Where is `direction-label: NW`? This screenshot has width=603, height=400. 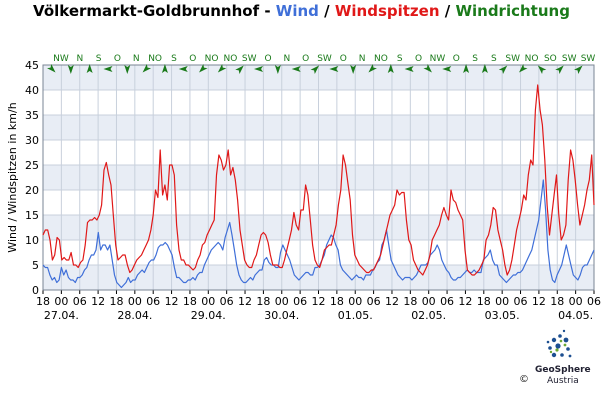
direction-label: NW is located at coordinates (438, 59).